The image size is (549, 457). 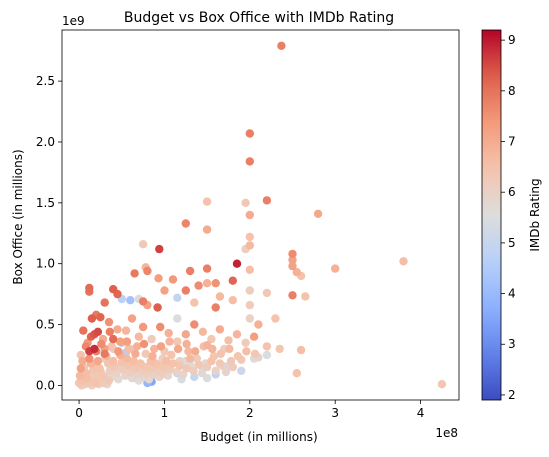 What do you see at coordinates (258, 437) in the screenshot?
I see `x-axis-label: Budget (in millions)` at bounding box center [258, 437].